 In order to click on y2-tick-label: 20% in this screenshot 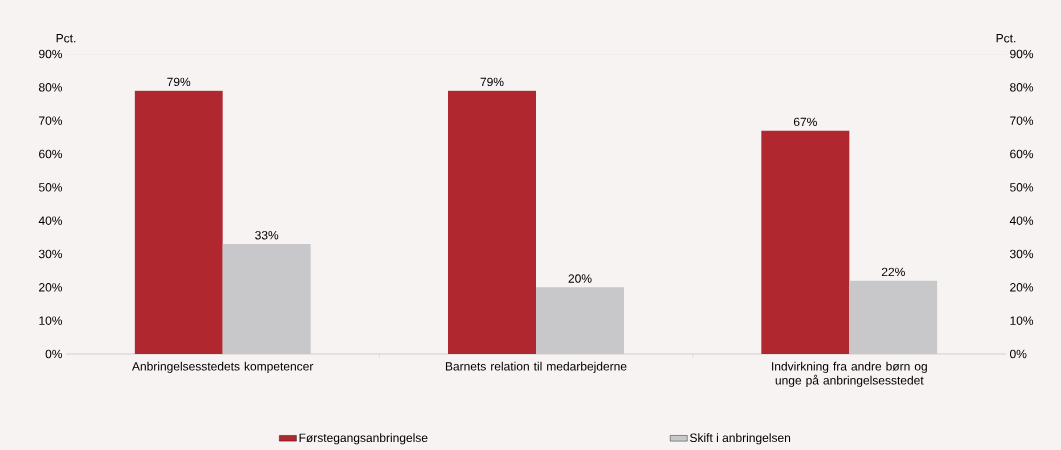, I will do `click(1022, 287)`.